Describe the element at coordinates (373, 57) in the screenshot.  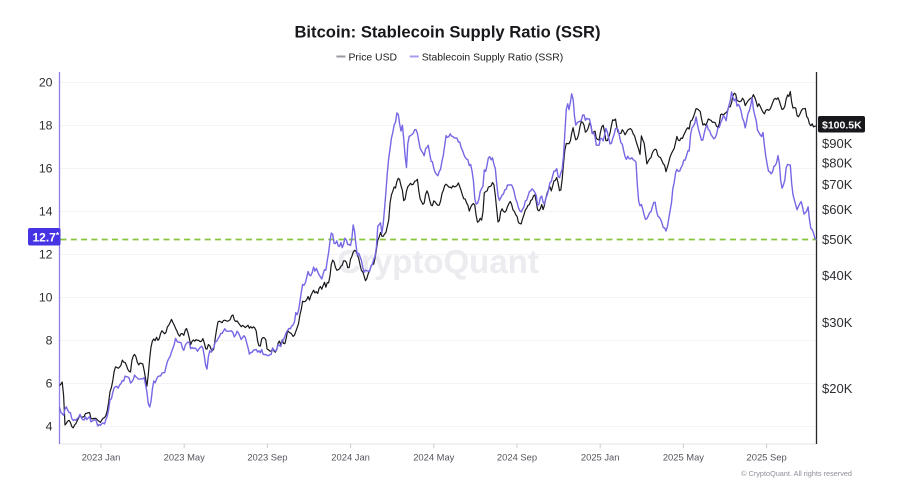
I see `svg-text: Price USD` at that location.